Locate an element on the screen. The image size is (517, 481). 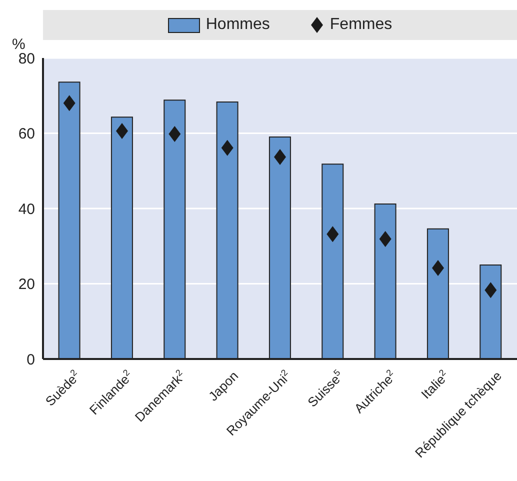
y-tick-label: 0 is located at coordinates (30, 359).